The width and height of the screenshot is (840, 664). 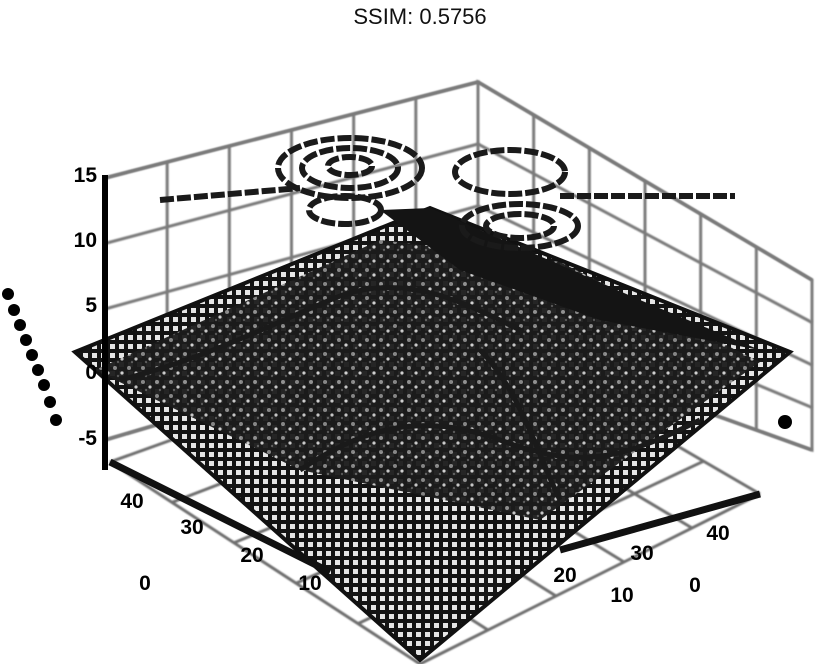 What do you see at coordinates (85, 240) in the screenshot?
I see `z-tick-label: 10` at bounding box center [85, 240].